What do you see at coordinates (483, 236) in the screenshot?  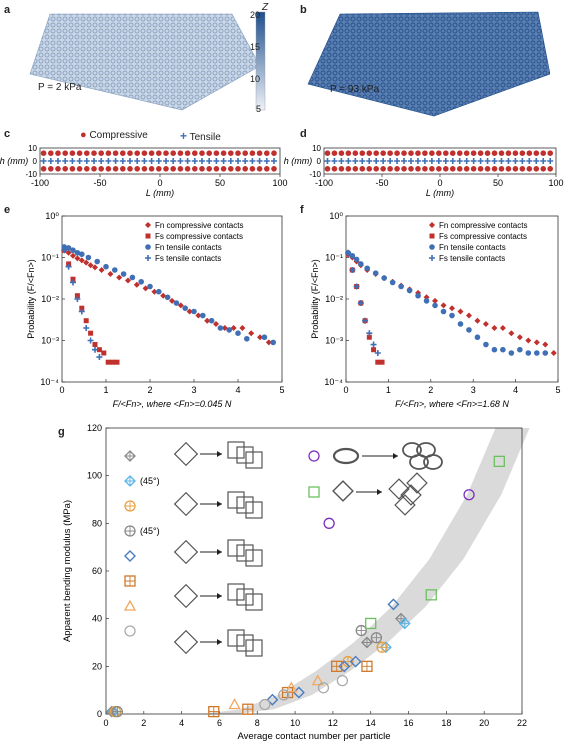 I see `legend-label: Fs compressive contacts` at bounding box center [483, 236].